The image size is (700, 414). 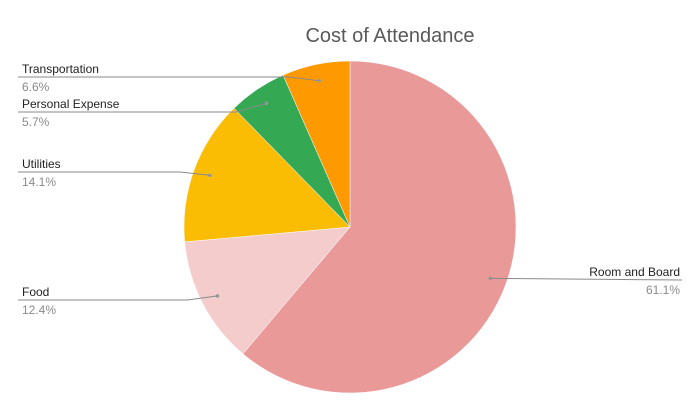 I want to click on slice-label-room-and-board: Room and Board, so click(x=634, y=272).